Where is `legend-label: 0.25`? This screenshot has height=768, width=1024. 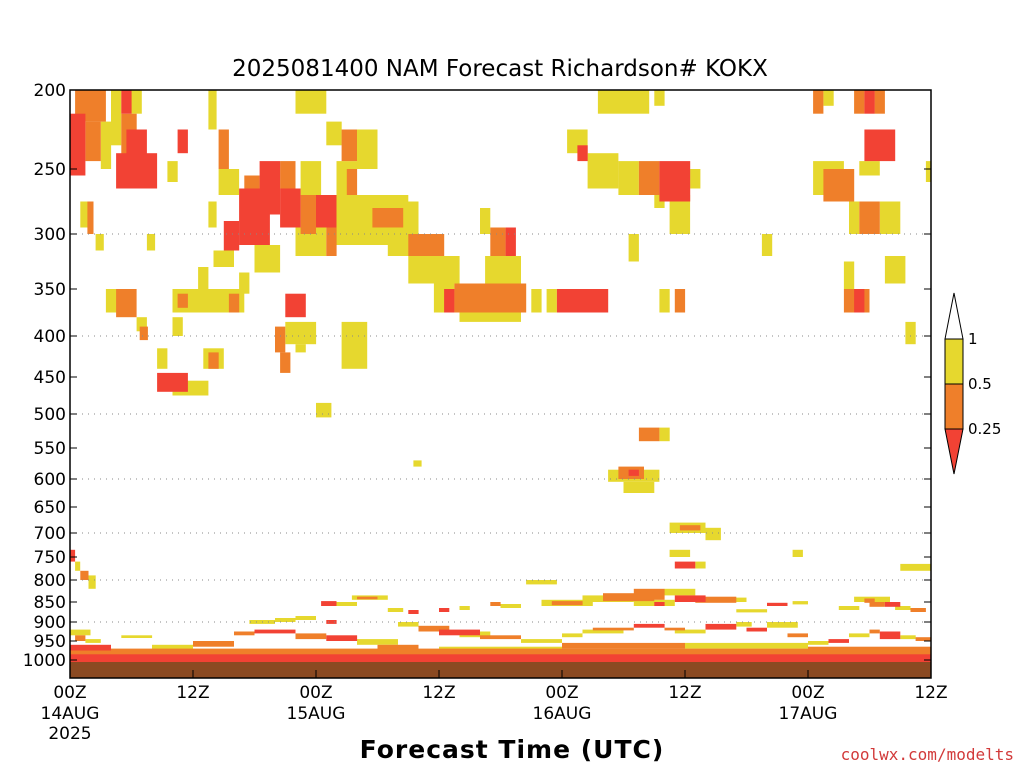
legend-label: 0.25 is located at coordinates (984, 429).